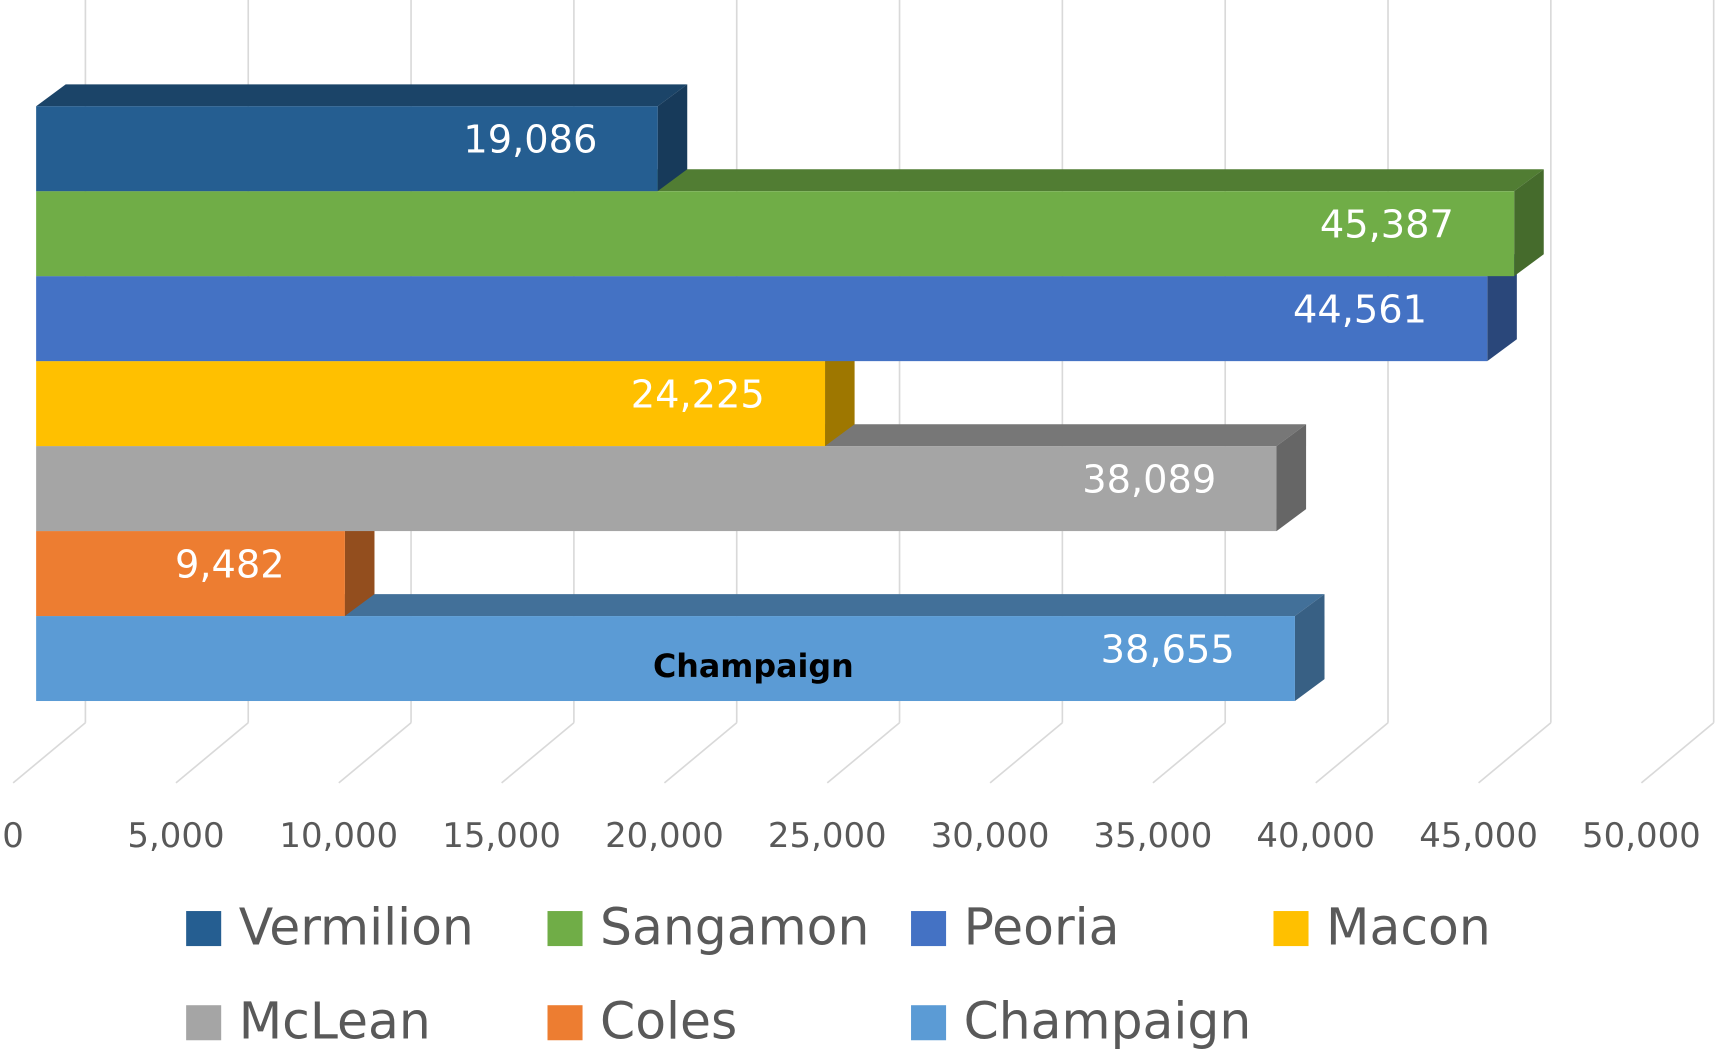 The image size is (1717, 1057). Describe the element at coordinates (753, 667) in the screenshot. I see `category-label: Champaign` at that location.